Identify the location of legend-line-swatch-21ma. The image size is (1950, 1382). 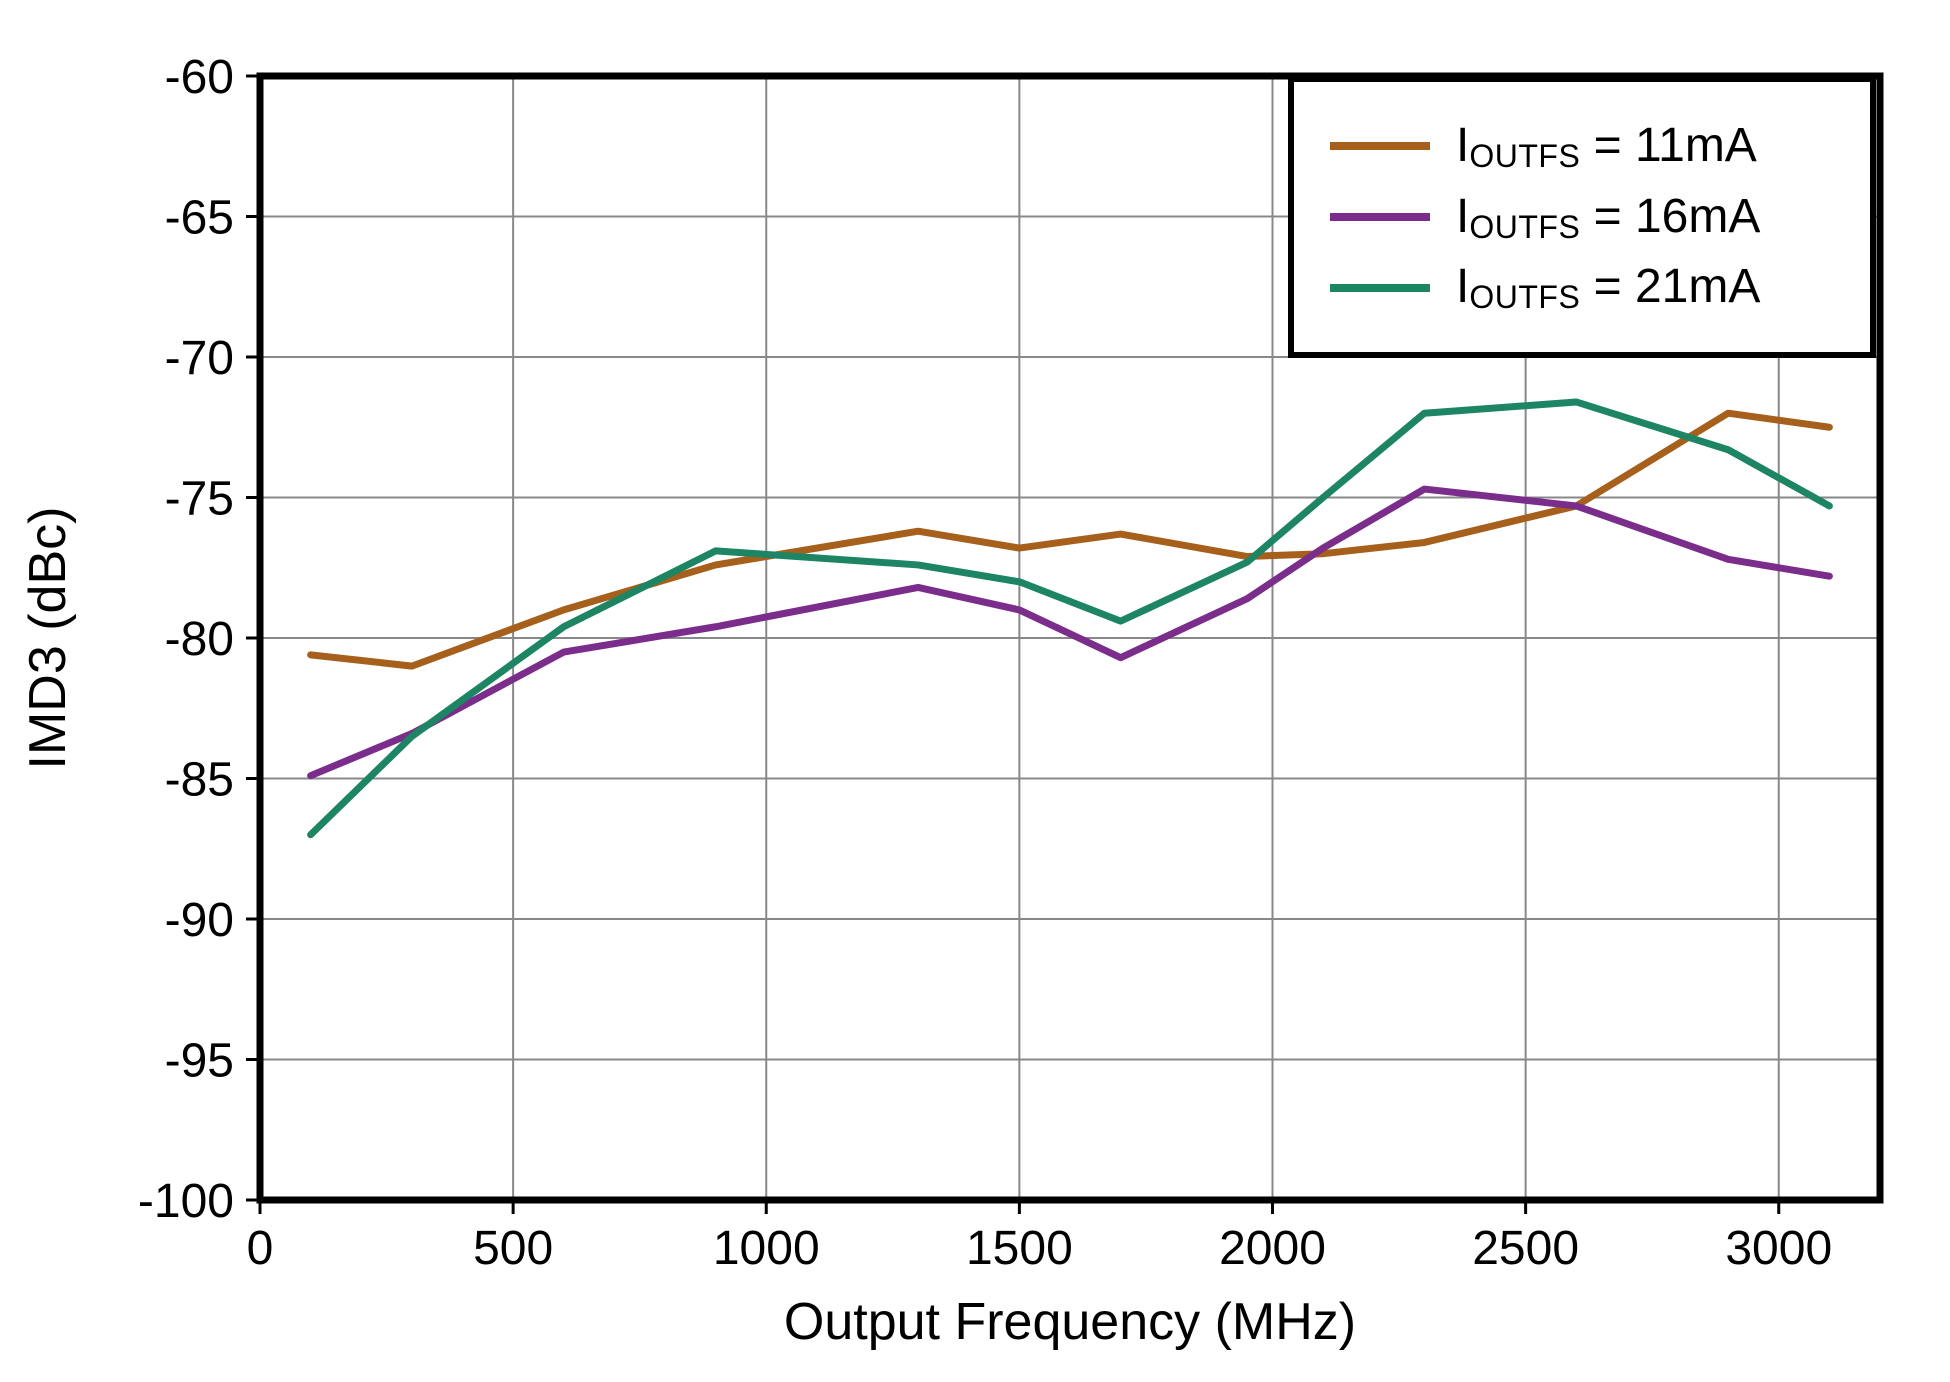
(1380, 287).